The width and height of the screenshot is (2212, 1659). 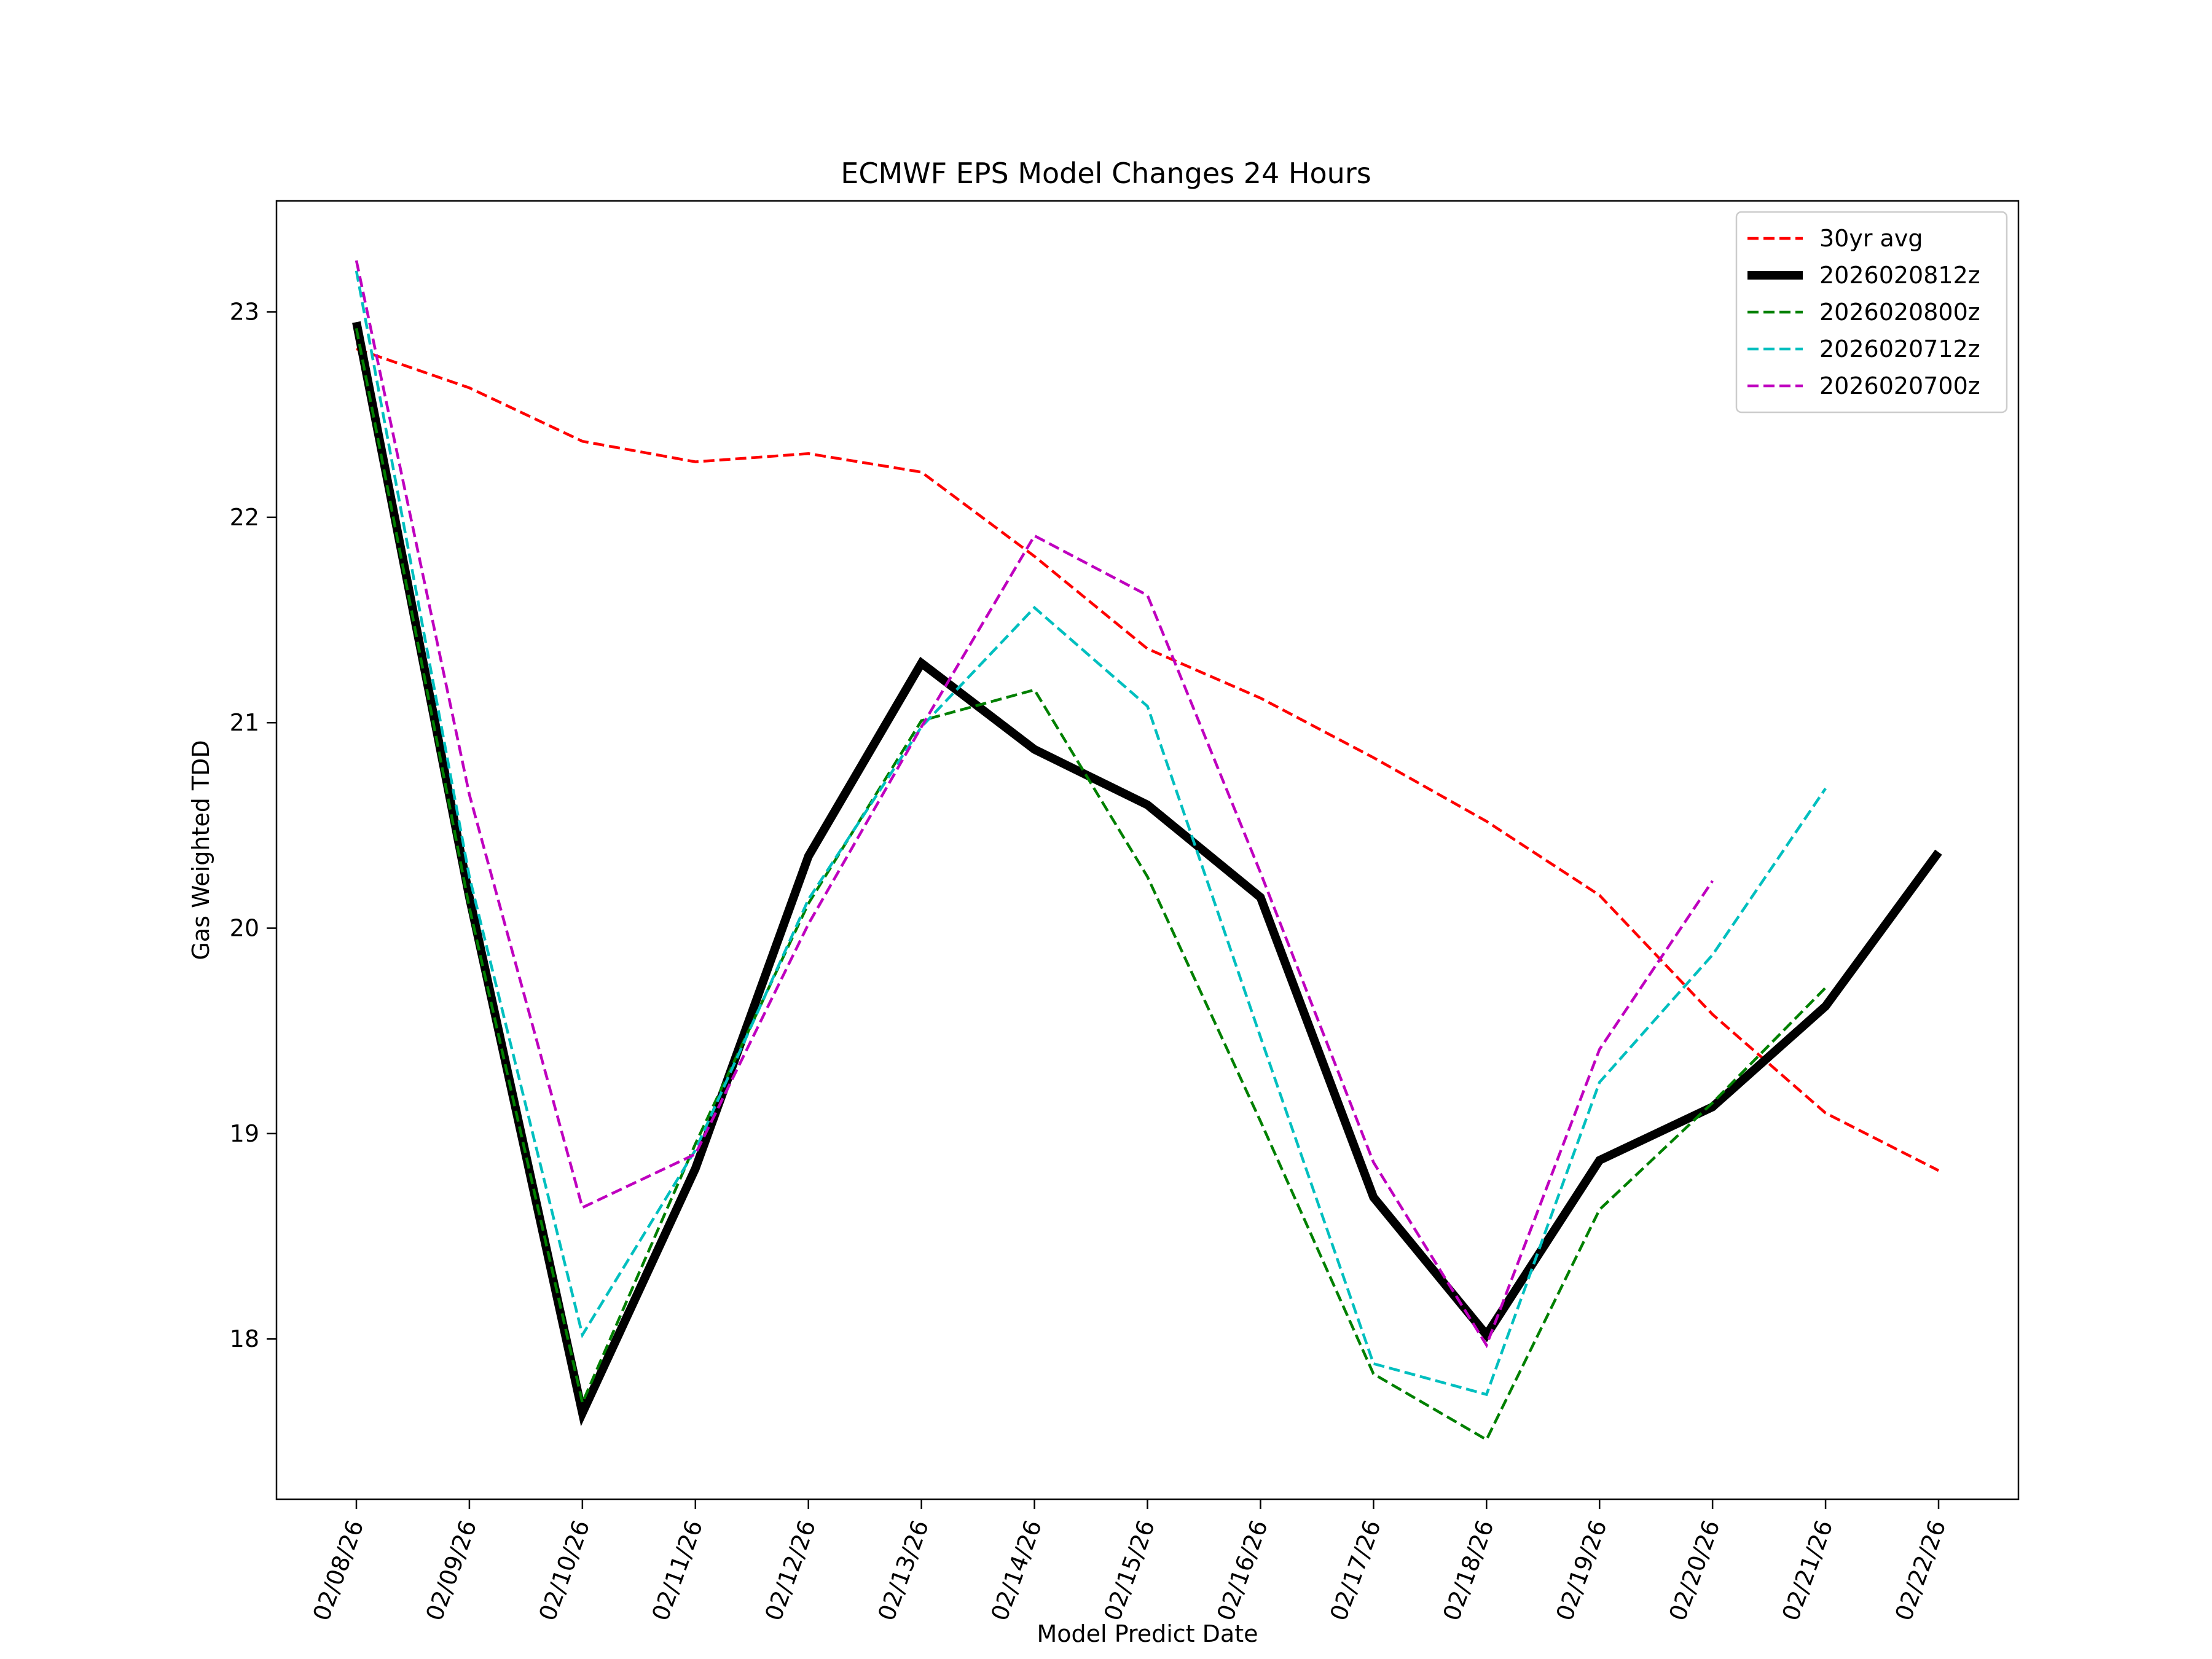 I want to click on legend-label: 2026020812z, so click(x=1899, y=275).